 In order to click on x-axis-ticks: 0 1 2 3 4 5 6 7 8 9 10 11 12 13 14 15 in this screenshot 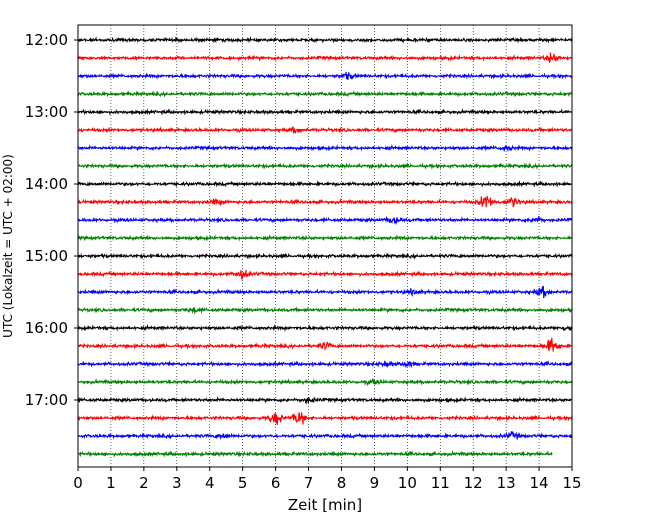, I will do `click(327, 479)`.